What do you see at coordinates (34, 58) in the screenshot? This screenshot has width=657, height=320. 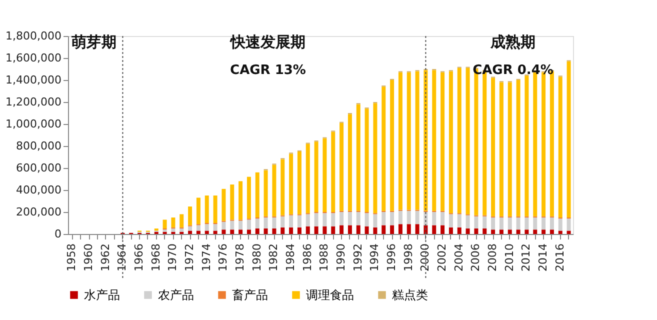 I see `y-tick-label: 1,600,000` at bounding box center [34, 58].